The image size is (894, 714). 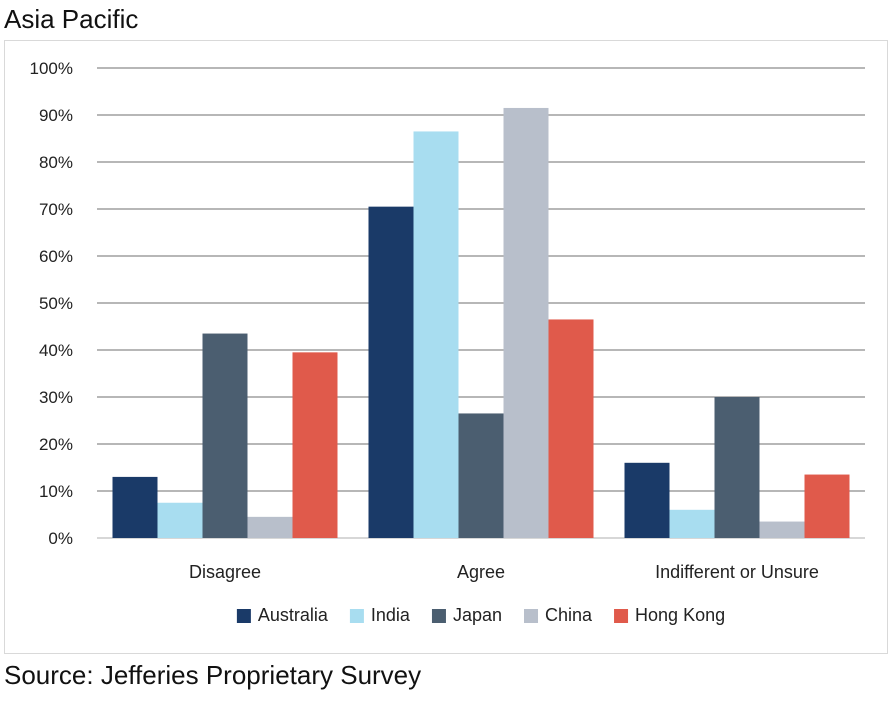 I want to click on legend-label: India, so click(x=391, y=615).